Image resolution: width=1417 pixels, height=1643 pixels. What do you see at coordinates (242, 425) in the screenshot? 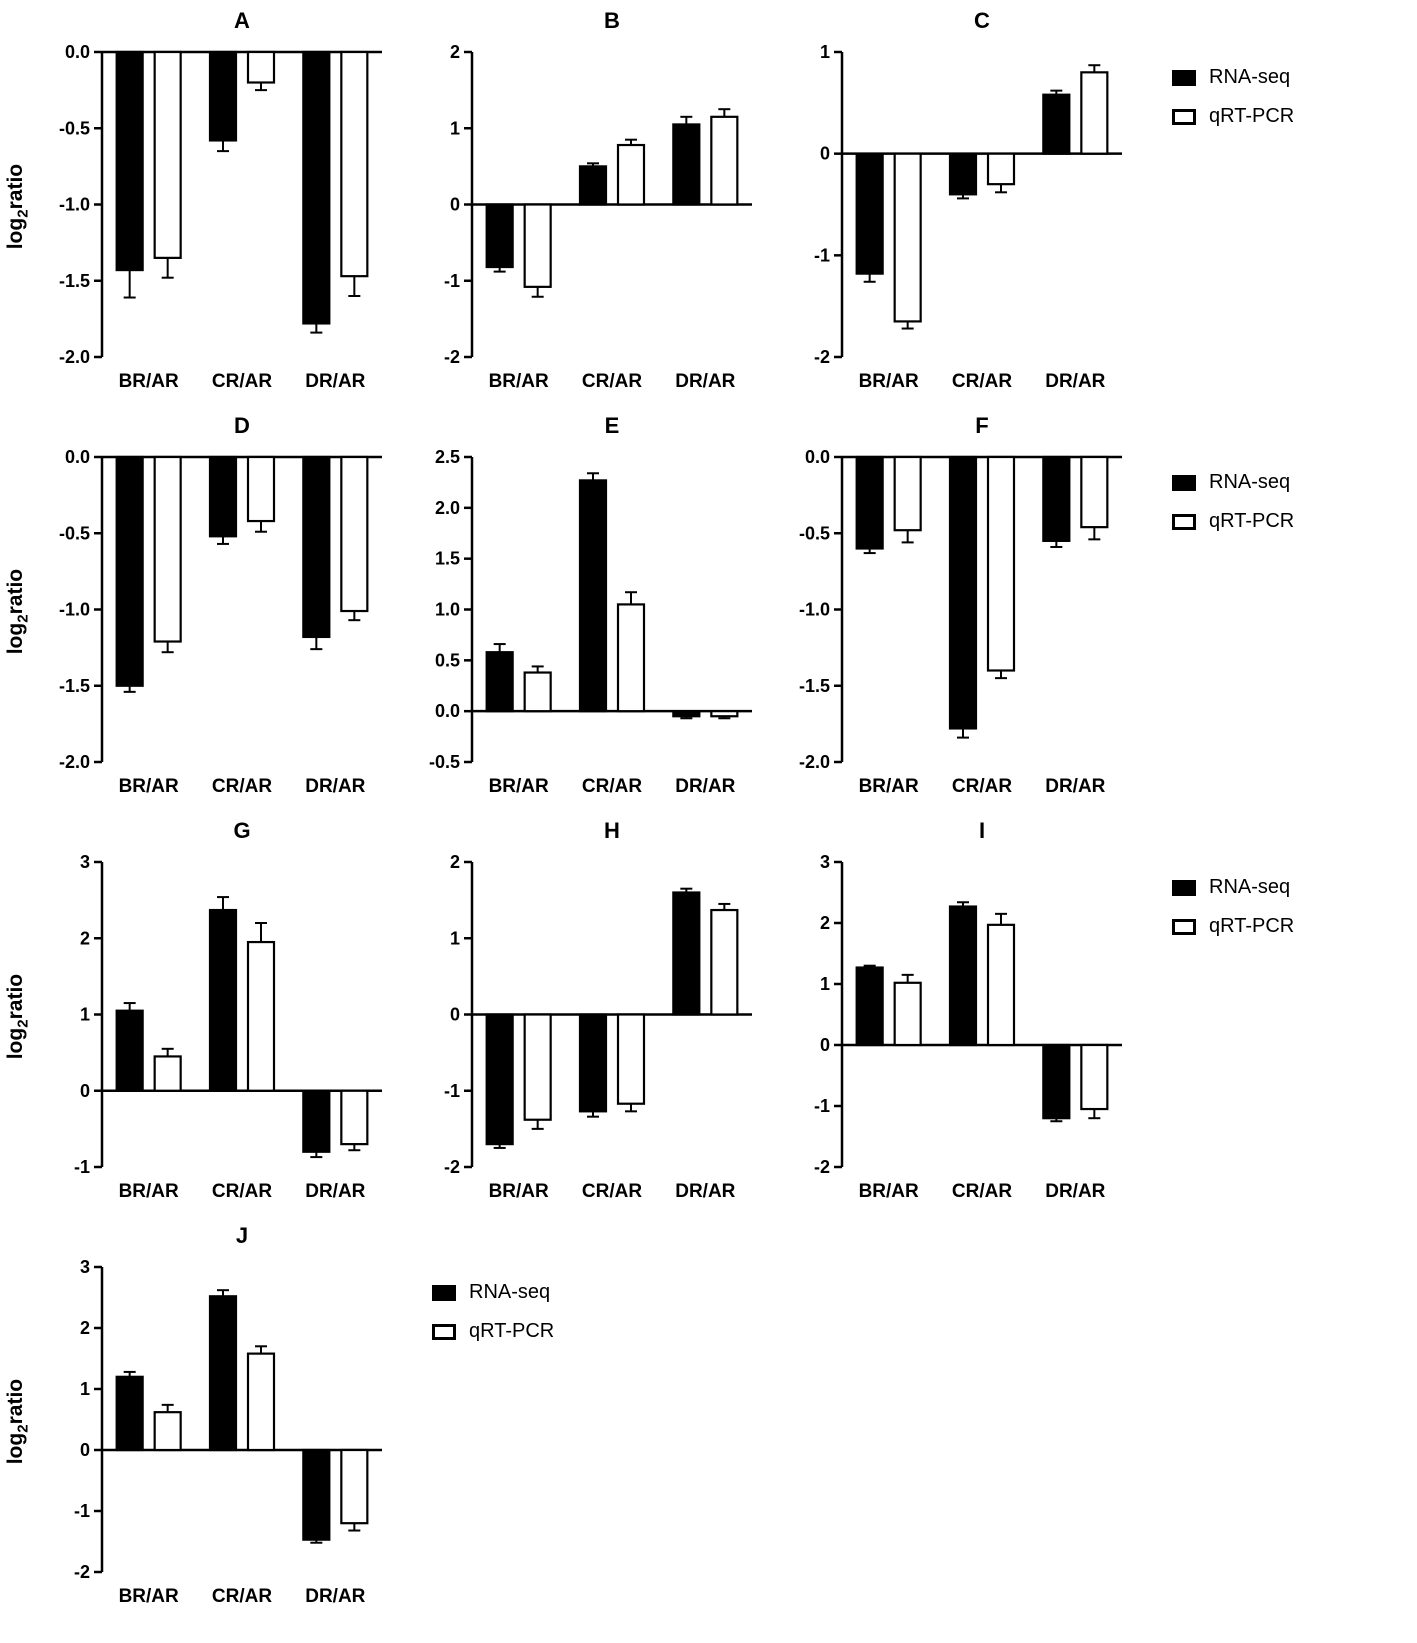
I see `panel-title: D` at bounding box center [242, 425].